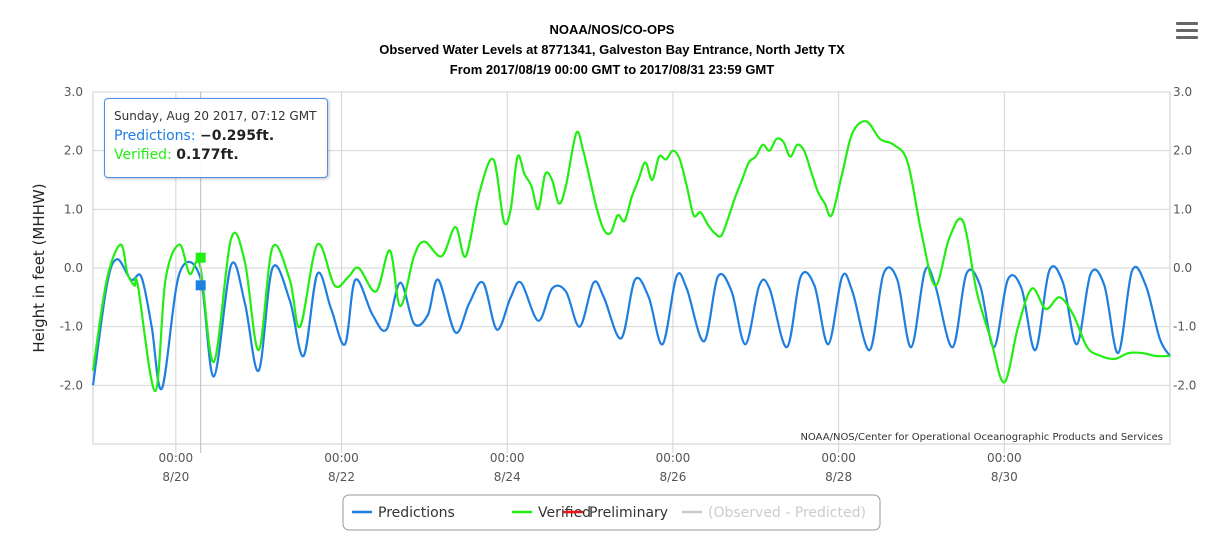  What do you see at coordinates (341, 477) in the screenshot?
I see `x-tick-date: 8/22` at bounding box center [341, 477].